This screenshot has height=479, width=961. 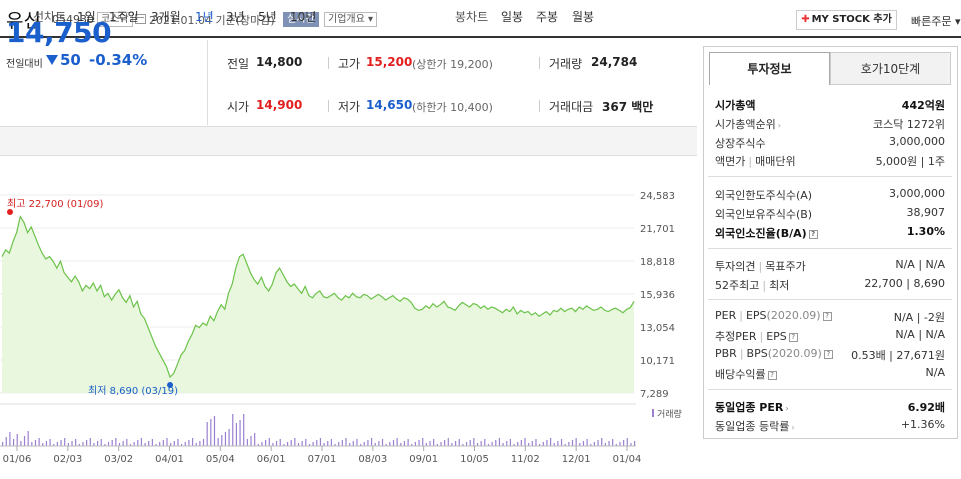 What do you see at coordinates (936, 21) in the screenshot?
I see `quick-order-button: 빠른주문 ▾` at bounding box center [936, 21].